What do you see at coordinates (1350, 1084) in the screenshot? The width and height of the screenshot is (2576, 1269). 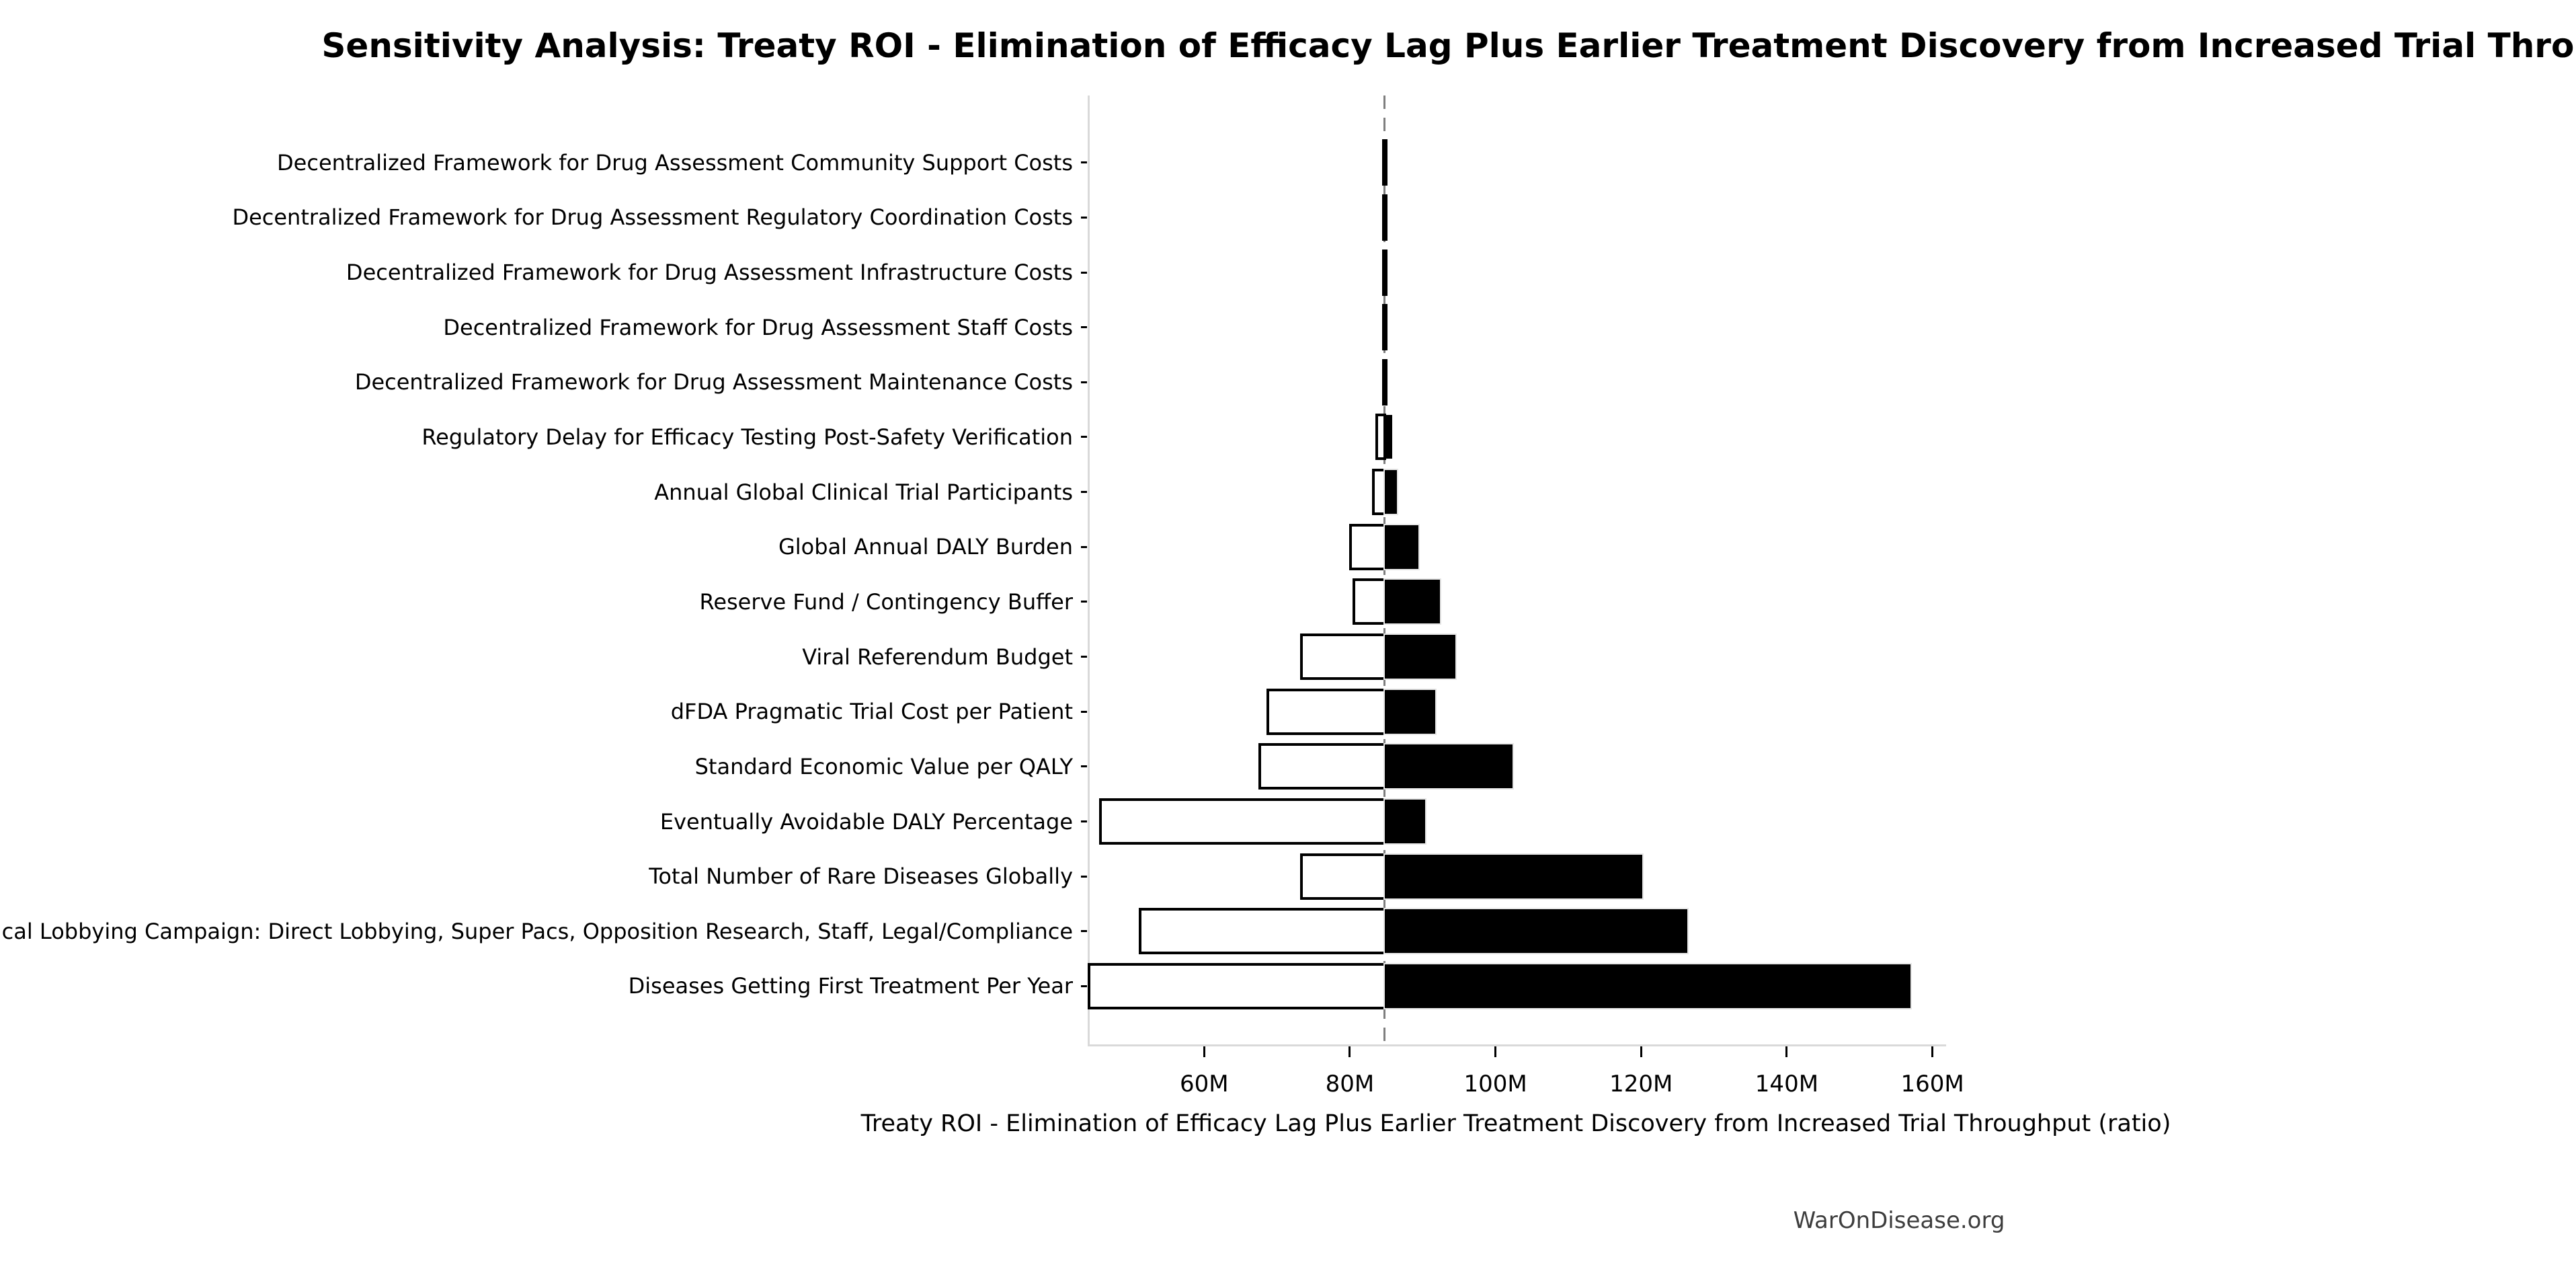 I see `x-axis-tick-label: 80M` at bounding box center [1350, 1084].